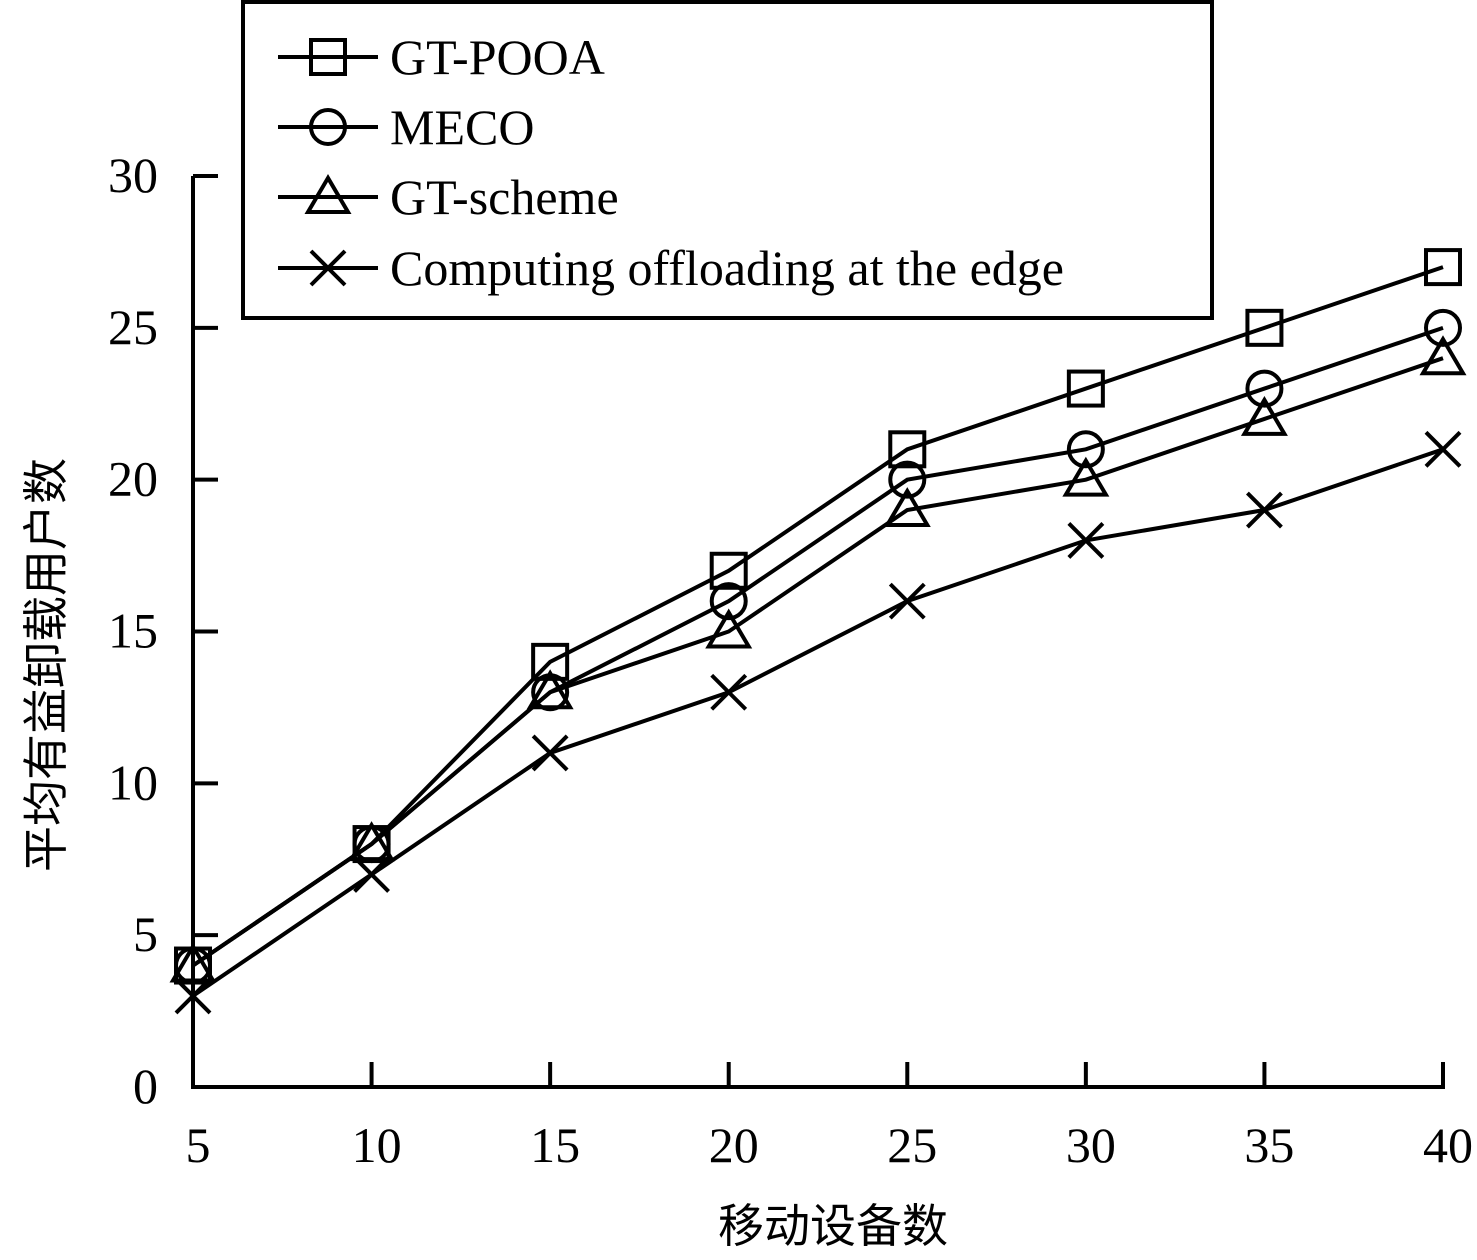 This screenshot has width=1477, height=1260. What do you see at coordinates (497, 57) in the screenshot?
I see `legend-label: GT-POOA` at bounding box center [497, 57].